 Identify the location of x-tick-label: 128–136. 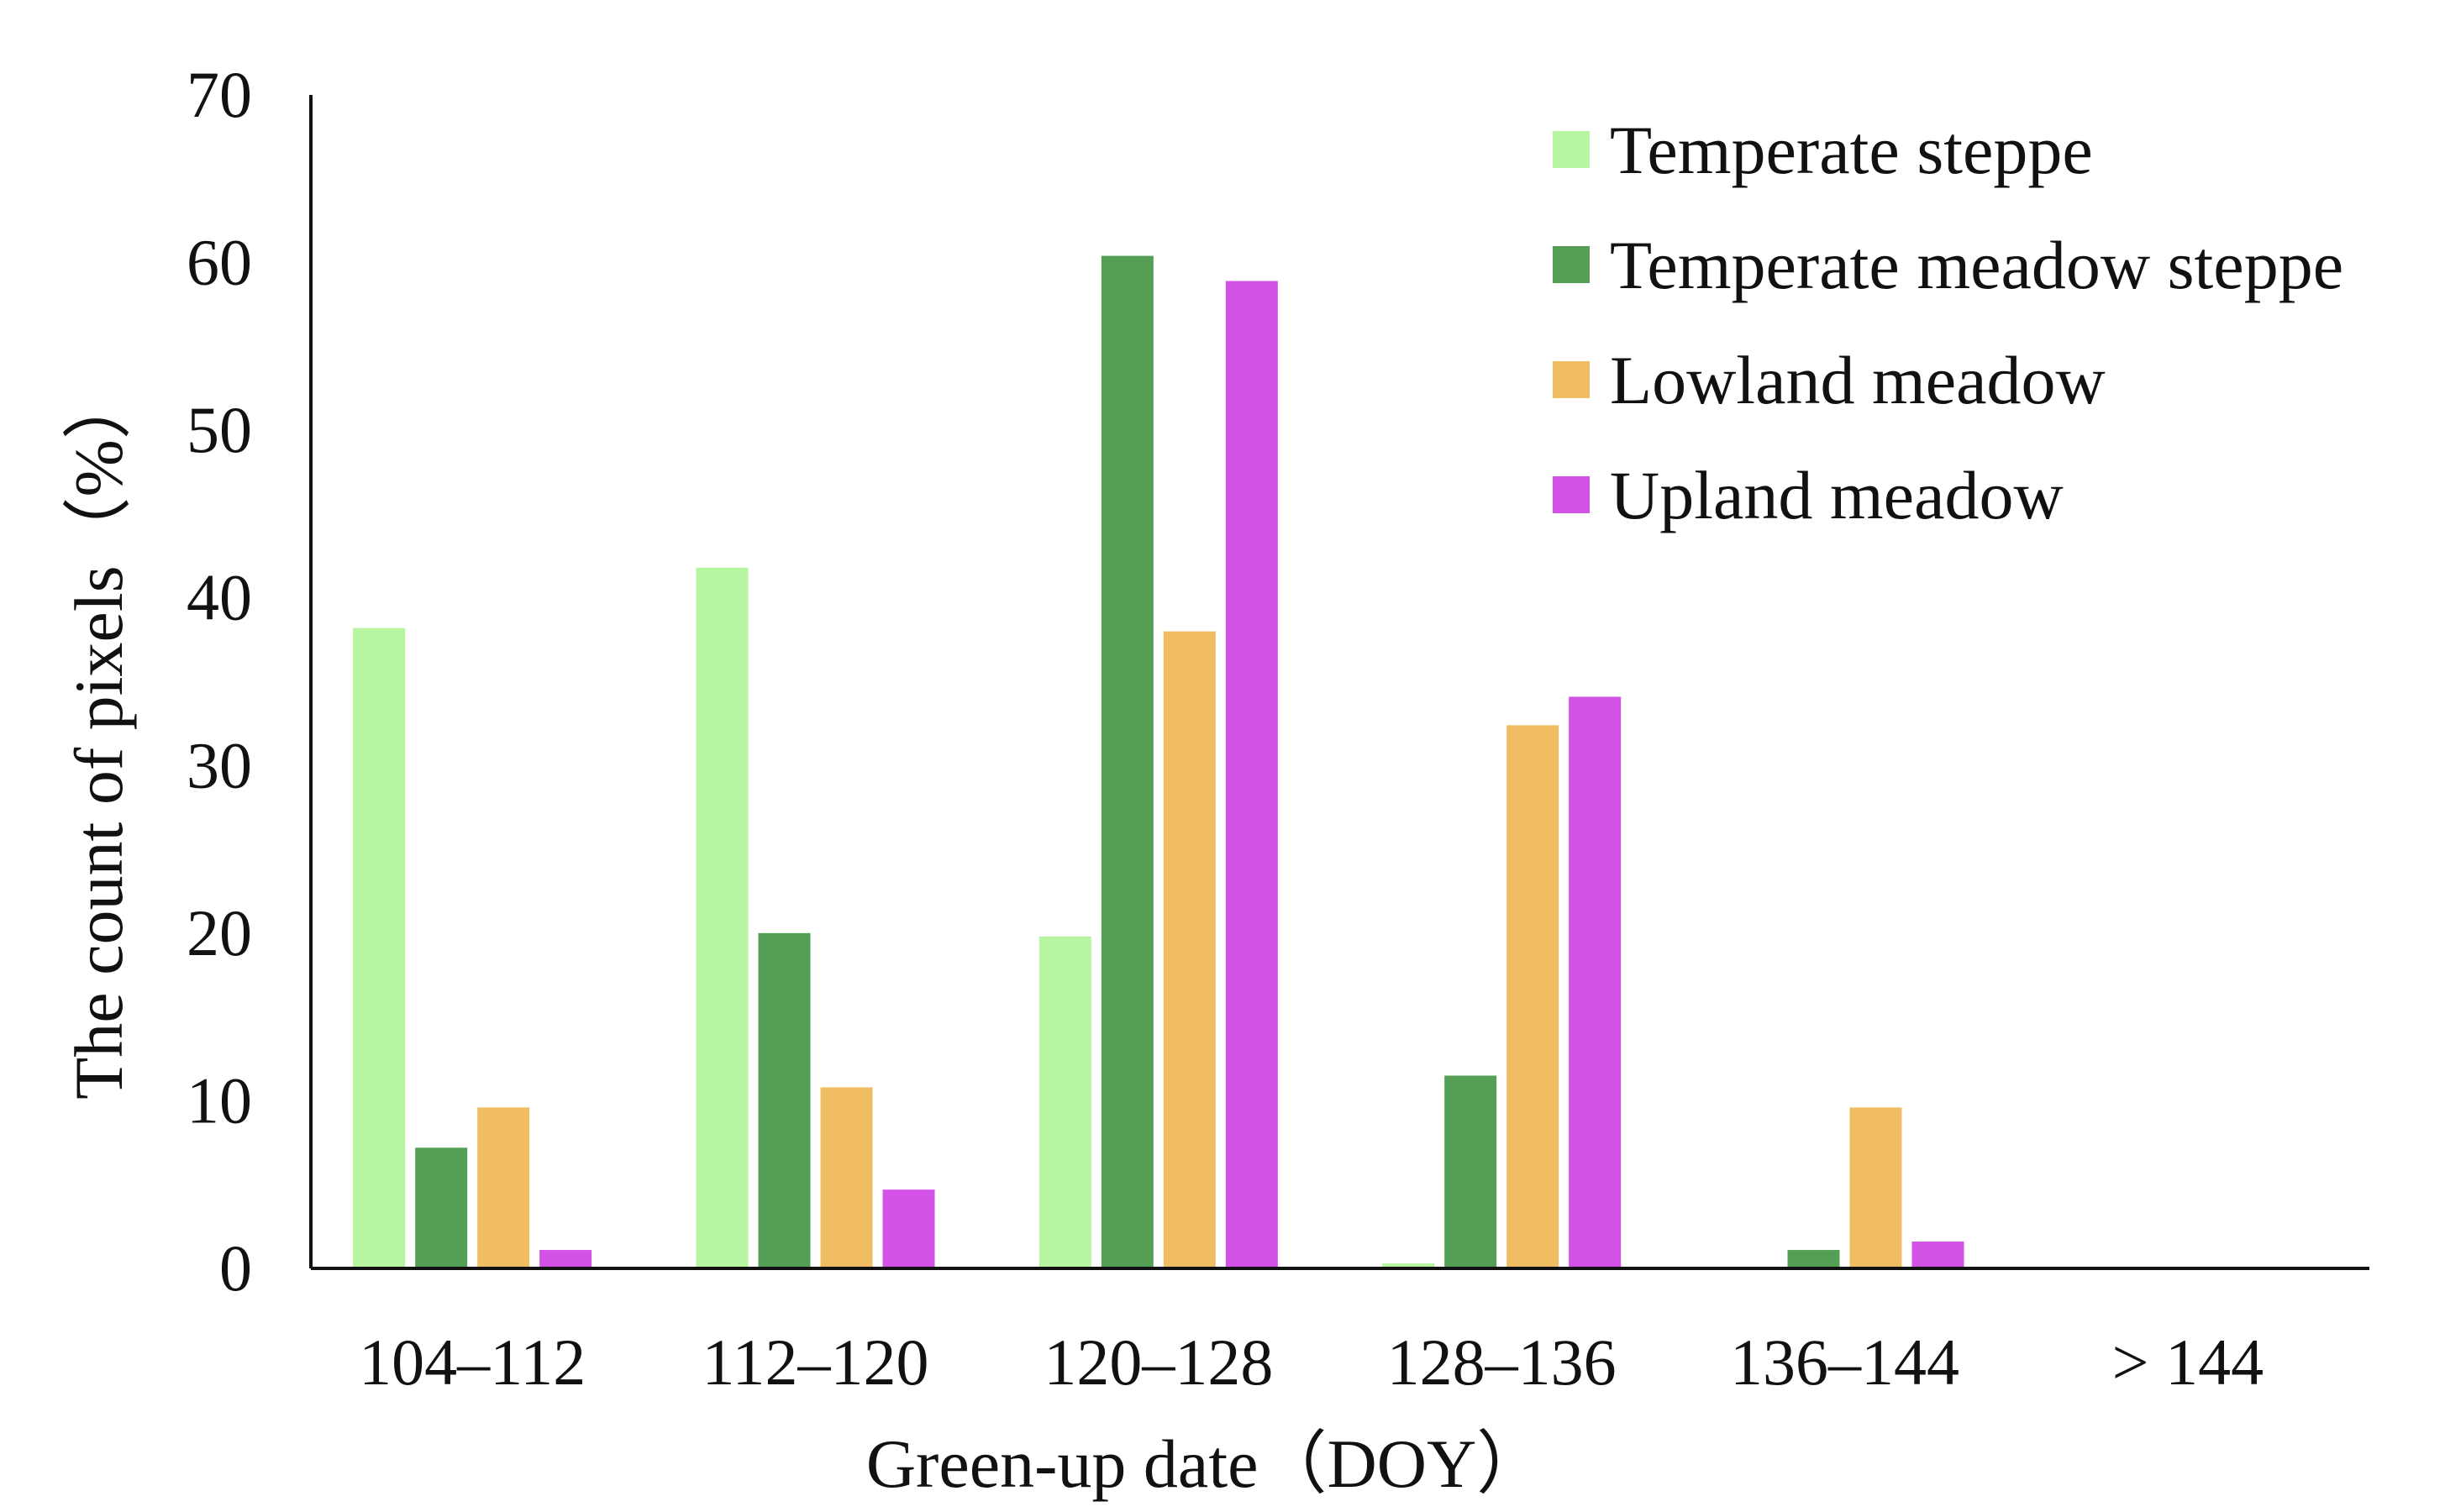
(1502, 1362).